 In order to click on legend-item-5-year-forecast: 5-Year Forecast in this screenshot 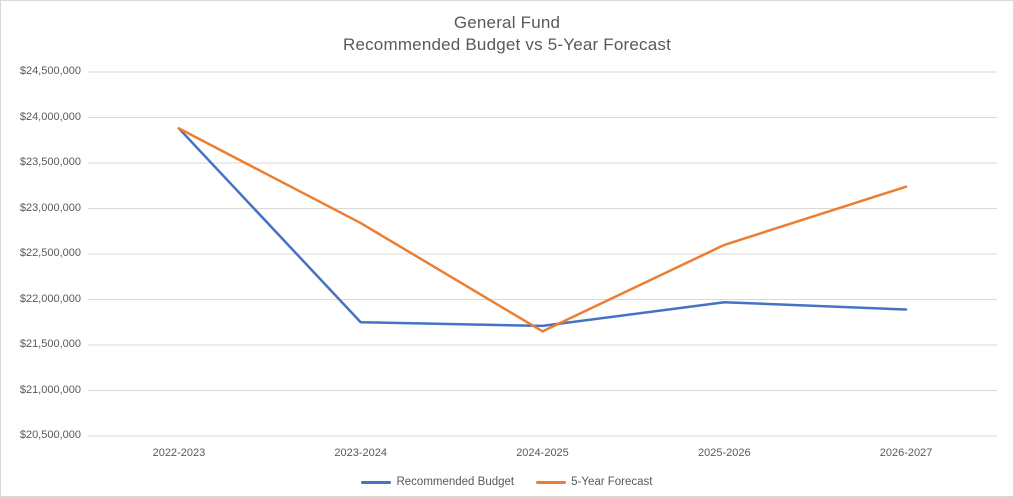, I will do `click(594, 482)`.